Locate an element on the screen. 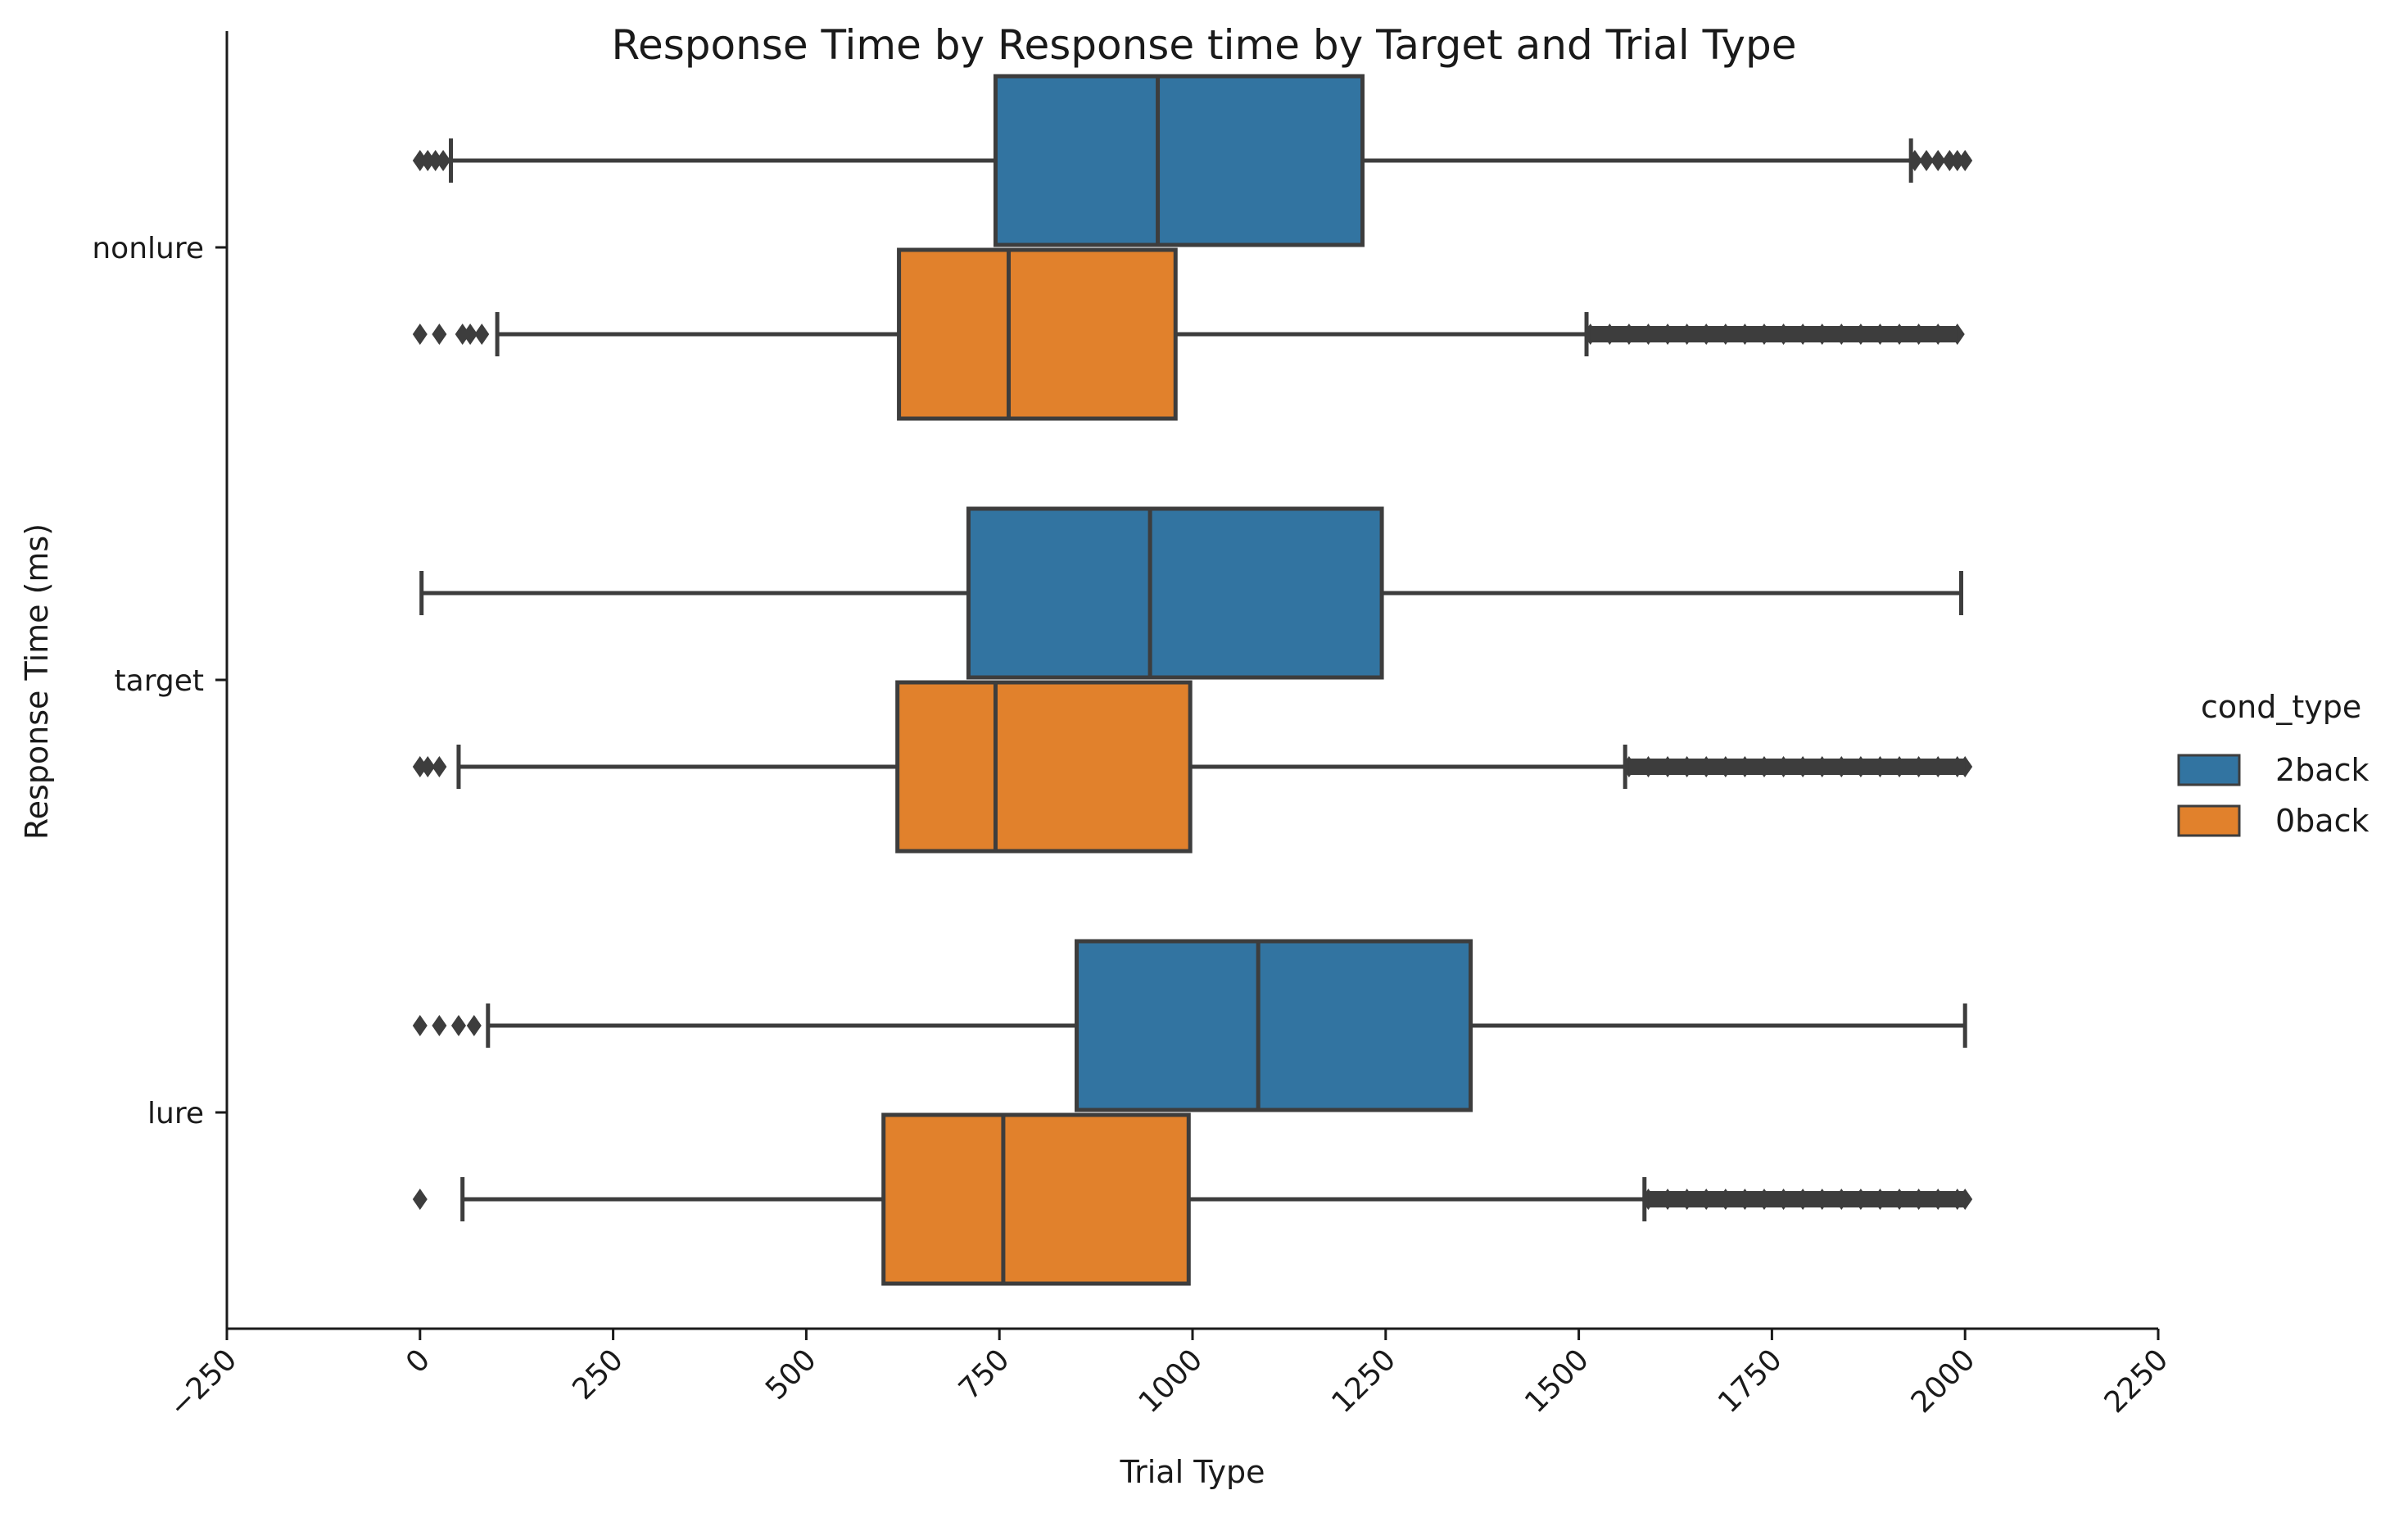 The width and height of the screenshot is (2408, 1513). box-0back-lure is located at coordinates (1192, 1199).